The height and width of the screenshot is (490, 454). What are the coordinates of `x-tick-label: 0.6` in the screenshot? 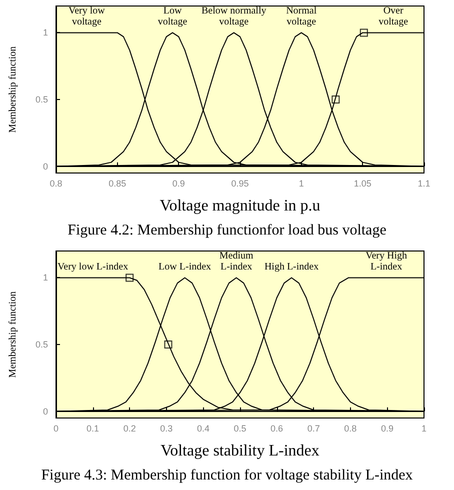 It's located at (277, 429).